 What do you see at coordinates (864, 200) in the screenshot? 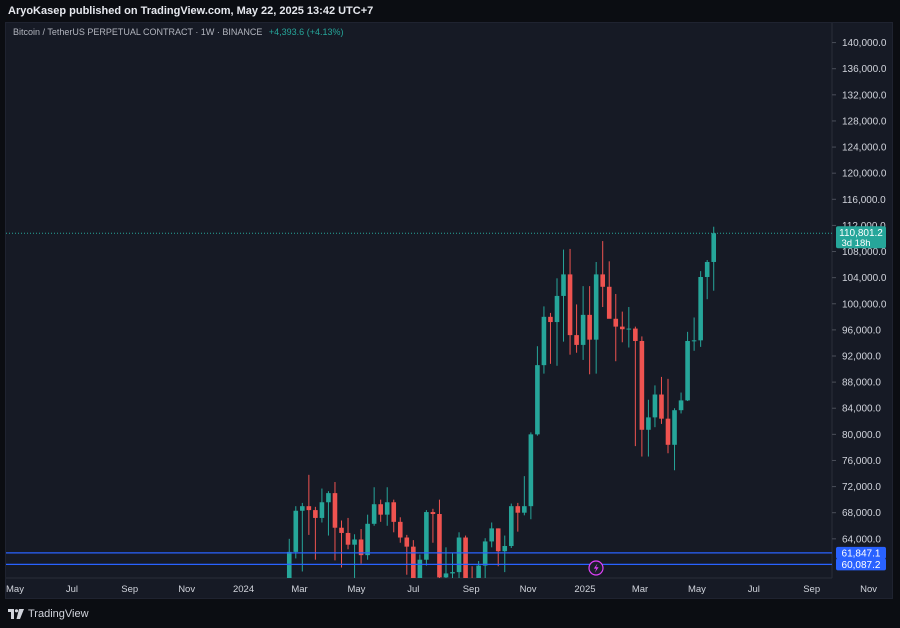
I see `y-tick-label: 116,000.0` at bounding box center [864, 200].